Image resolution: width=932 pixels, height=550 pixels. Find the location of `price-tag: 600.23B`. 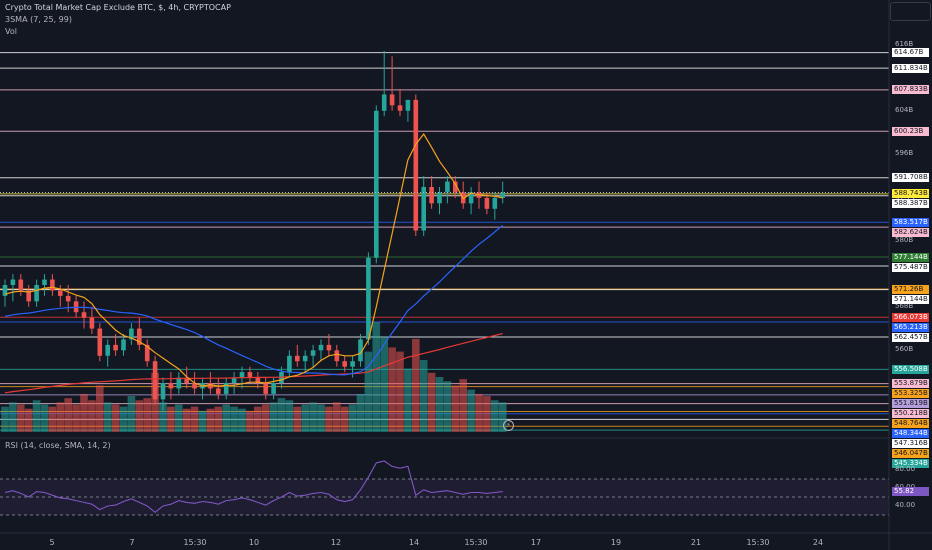

price-tag: 600.23B is located at coordinates (910, 131).